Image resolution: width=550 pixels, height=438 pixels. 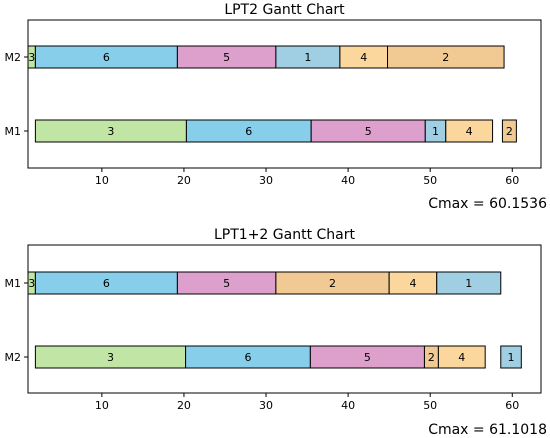 What do you see at coordinates (285, 235) in the screenshot?
I see `chart-title: LPT1+2 Gantt Chart` at bounding box center [285, 235].